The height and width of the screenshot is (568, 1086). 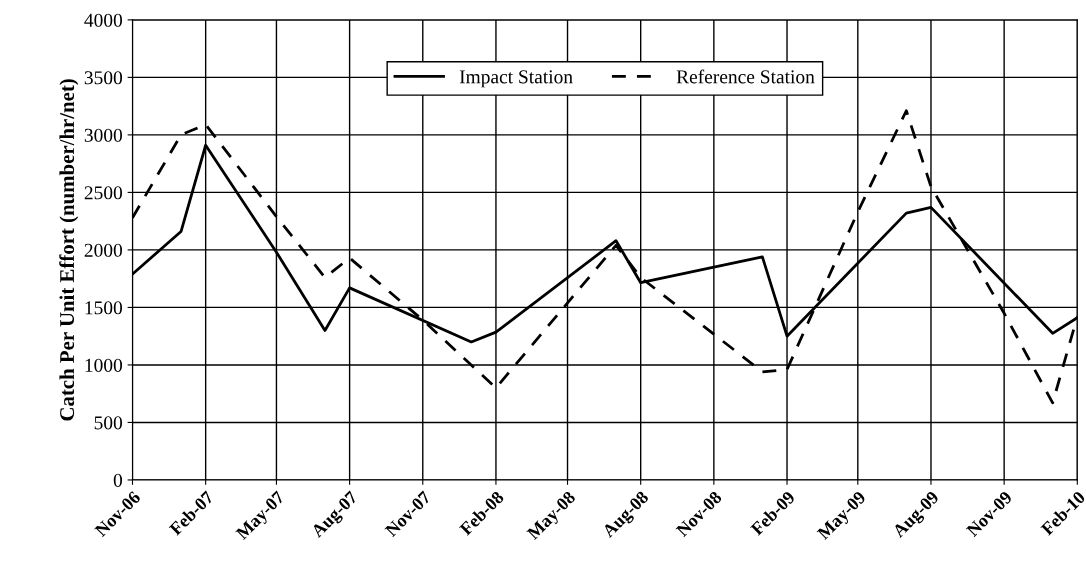 What do you see at coordinates (103, 135) in the screenshot?
I see `y-tick-label: 3000` at bounding box center [103, 135].